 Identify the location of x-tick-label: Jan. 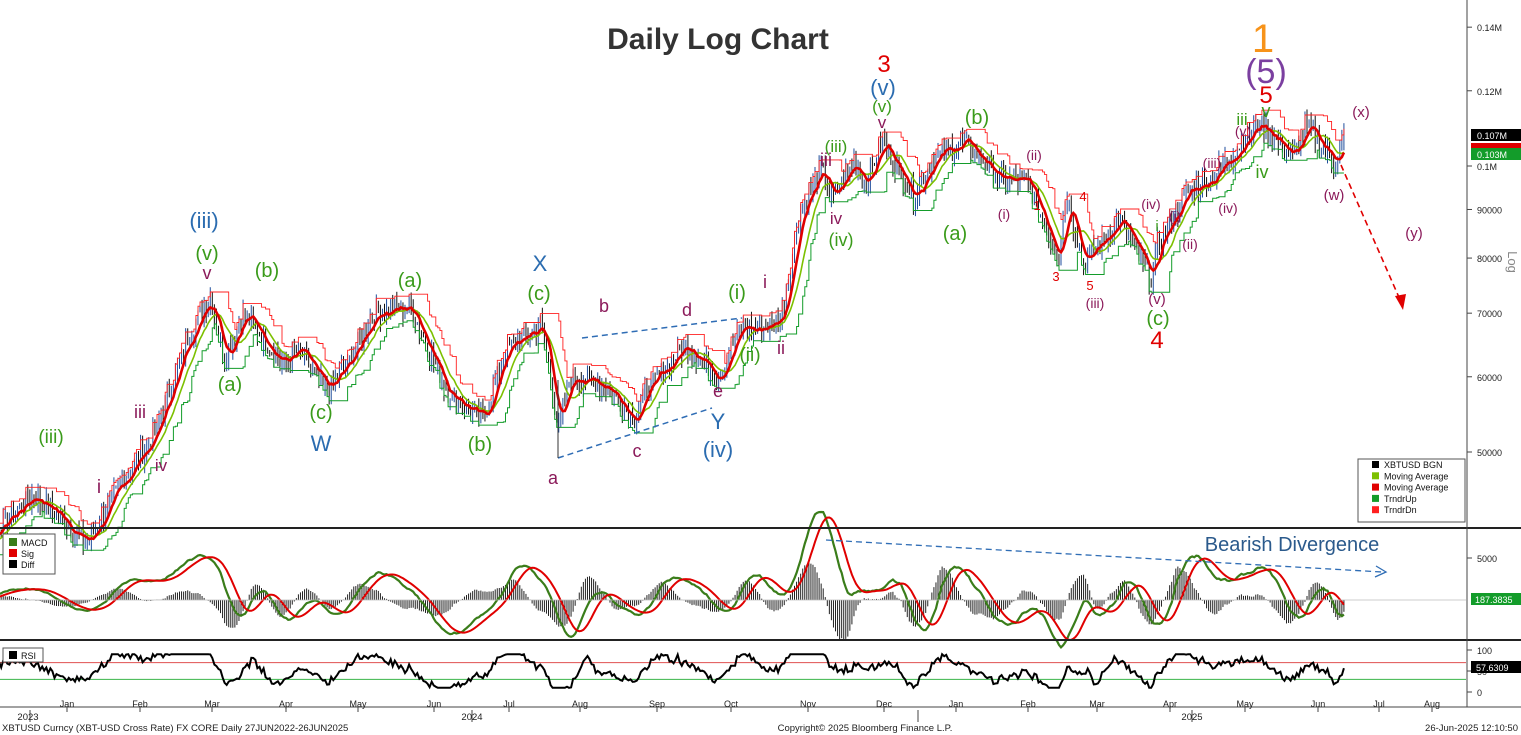
(67, 704).